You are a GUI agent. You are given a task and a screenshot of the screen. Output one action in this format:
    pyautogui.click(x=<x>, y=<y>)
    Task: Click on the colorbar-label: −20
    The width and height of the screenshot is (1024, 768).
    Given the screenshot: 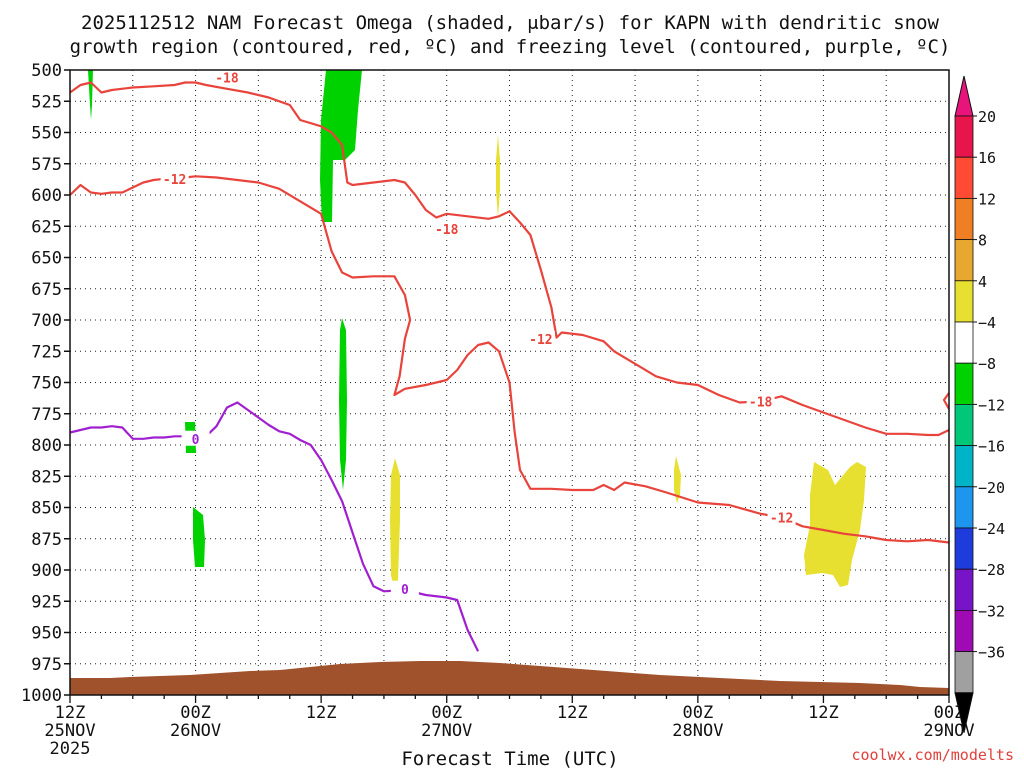 What is the action you would take?
    pyautogui.click(x=991, y=488)
    